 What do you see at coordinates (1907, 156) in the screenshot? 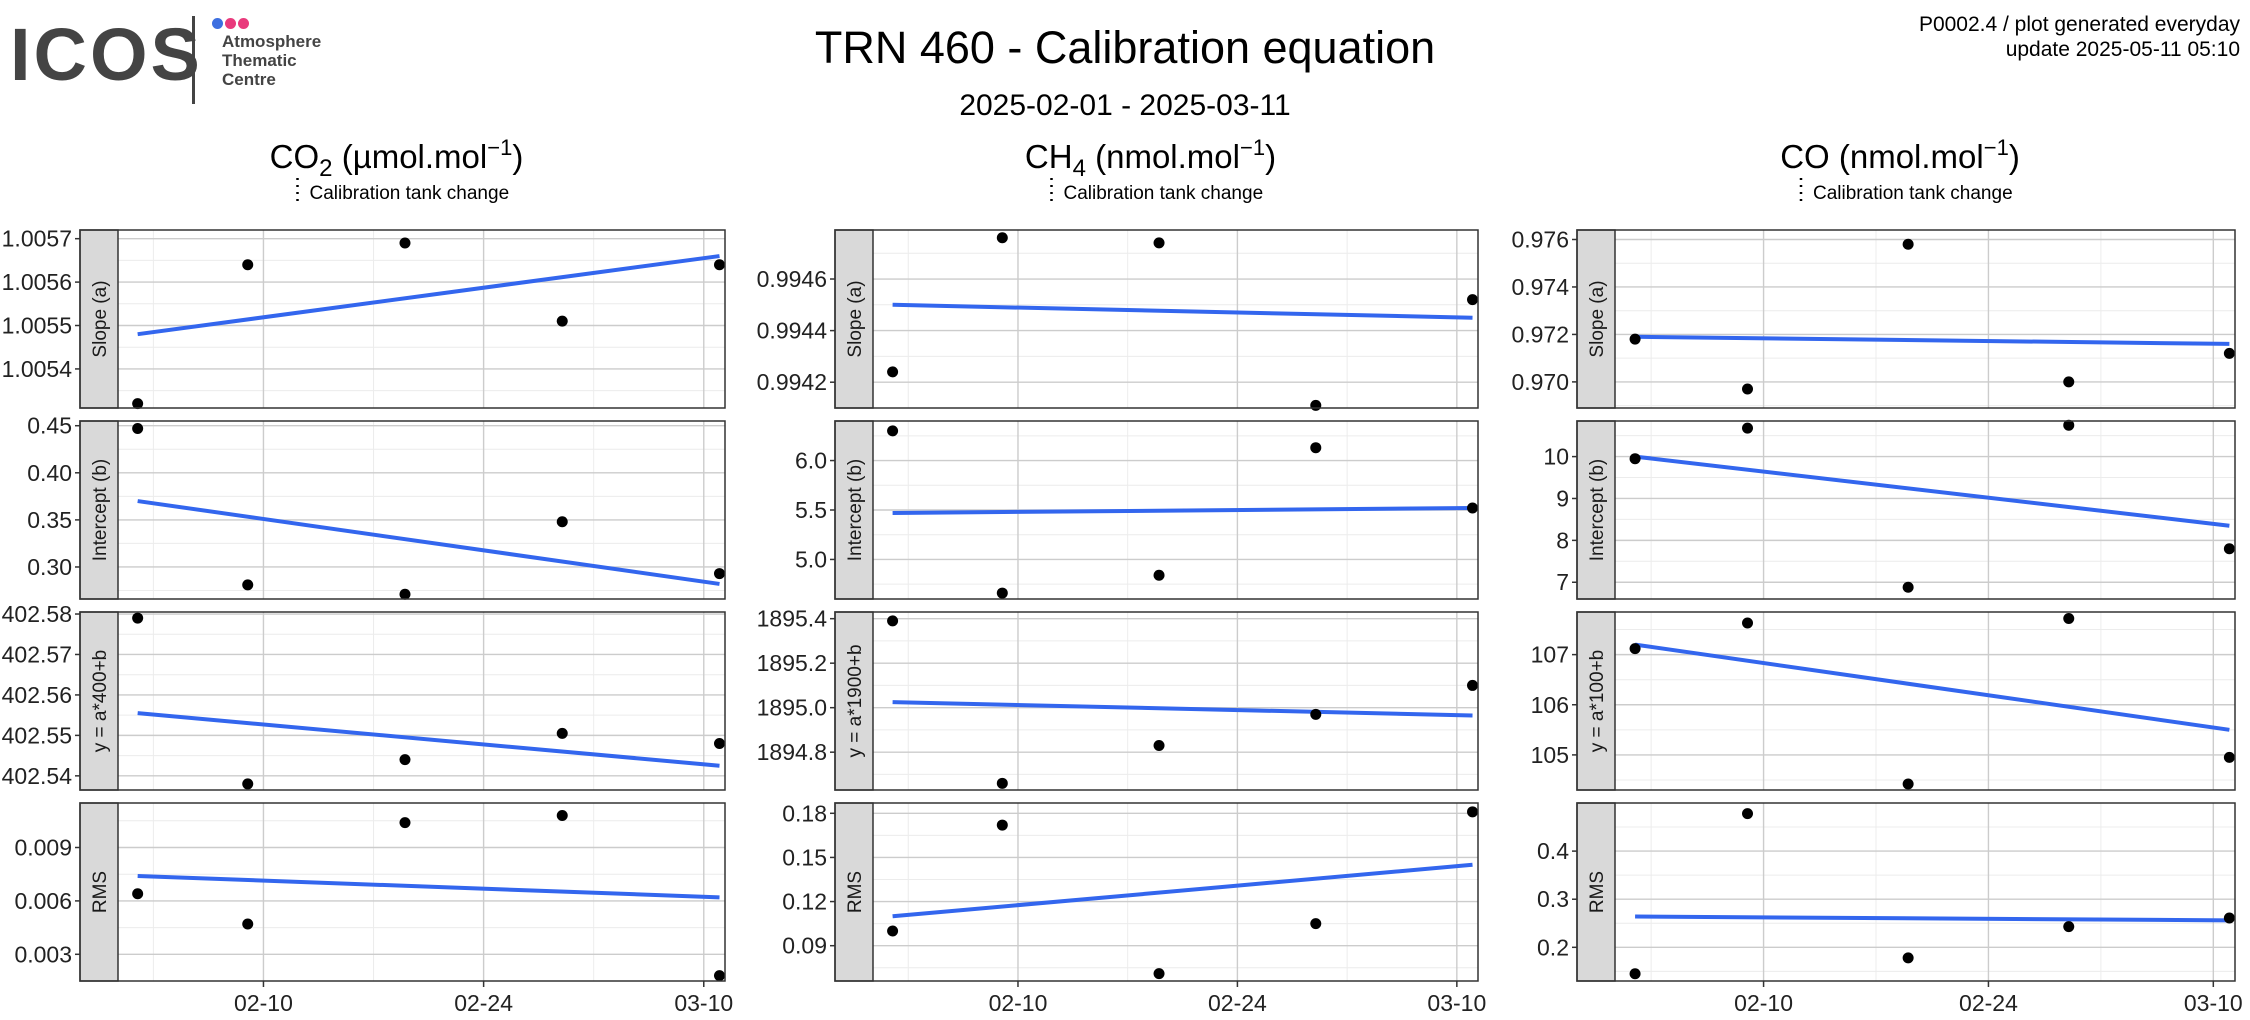
I see `column-title-unit: (nmol.mol` at bounding box center [1907, 156].